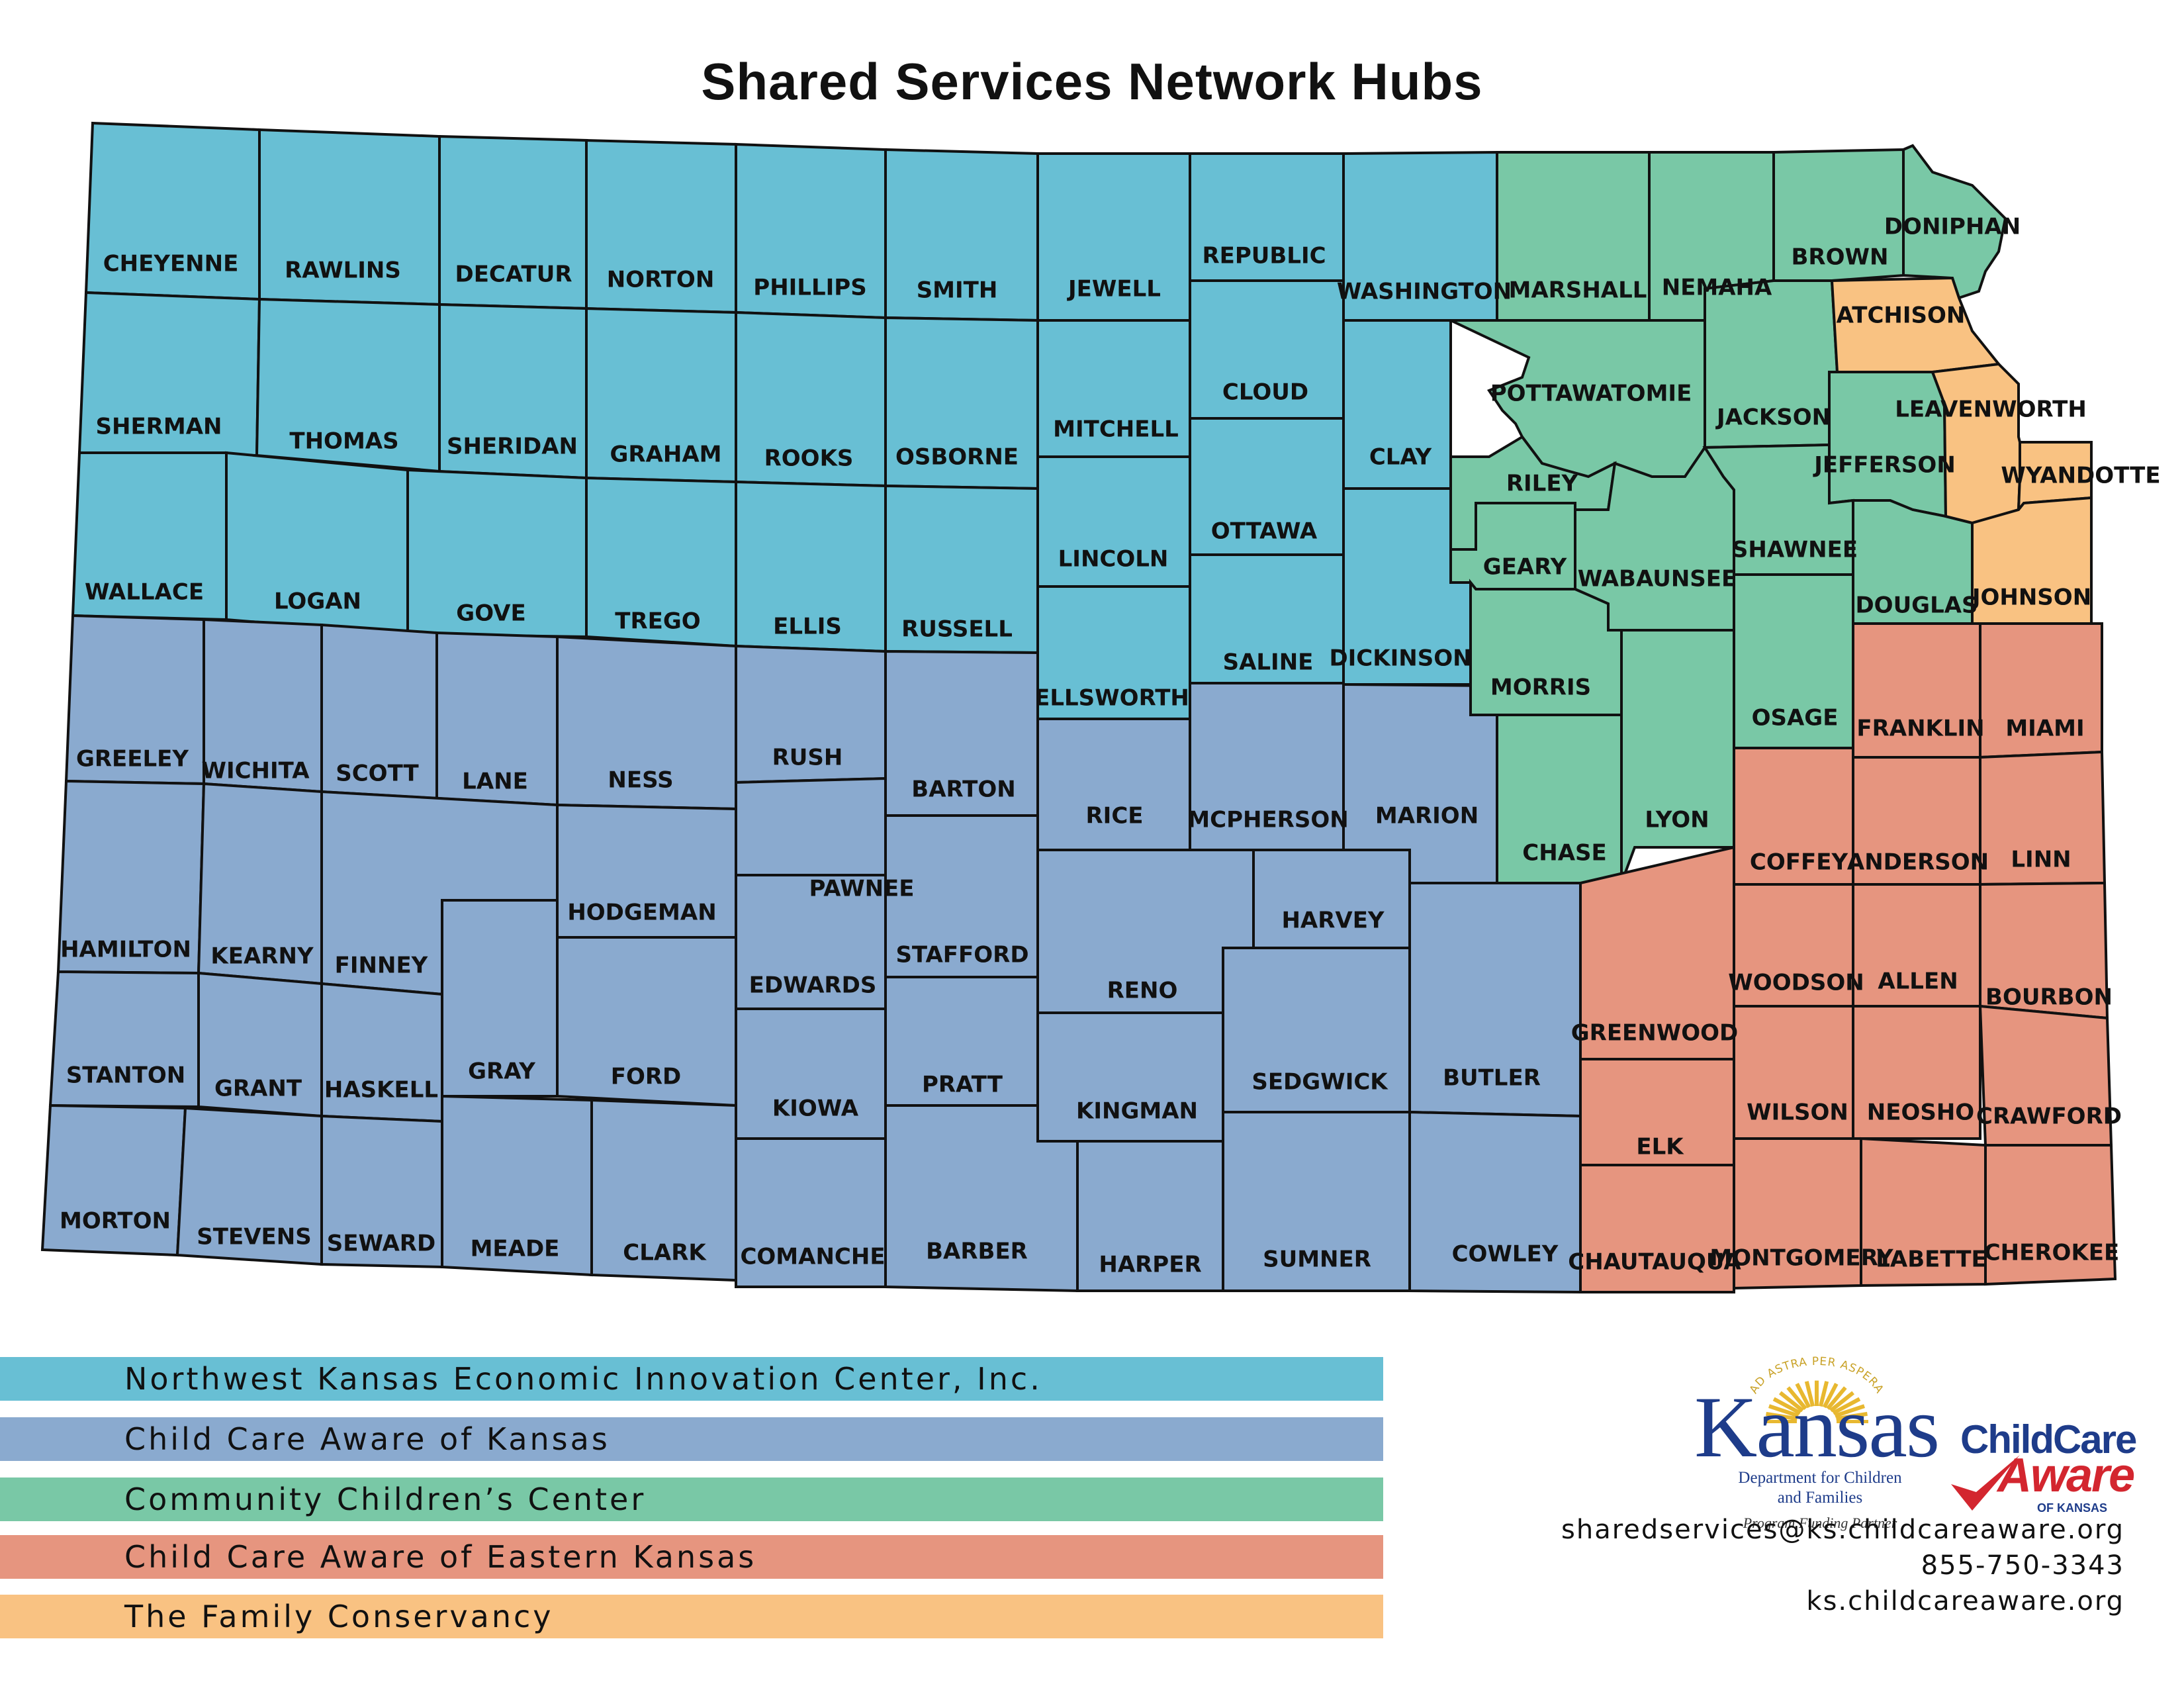  Describe the element at coordinates (515, 1249) in the screenshot. I see `county-label-meade: MEADE` at that location.